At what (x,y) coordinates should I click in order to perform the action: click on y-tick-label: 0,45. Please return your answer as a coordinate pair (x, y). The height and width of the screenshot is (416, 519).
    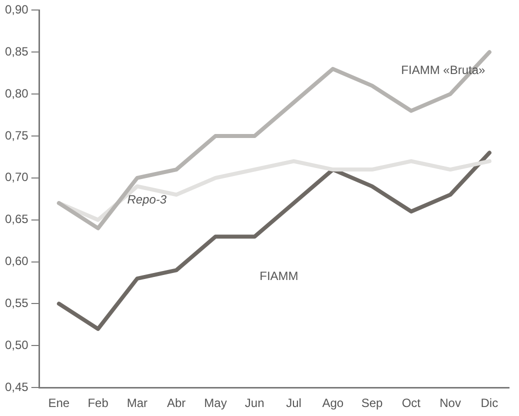
    Looking at the image, I should click on (16, 387).